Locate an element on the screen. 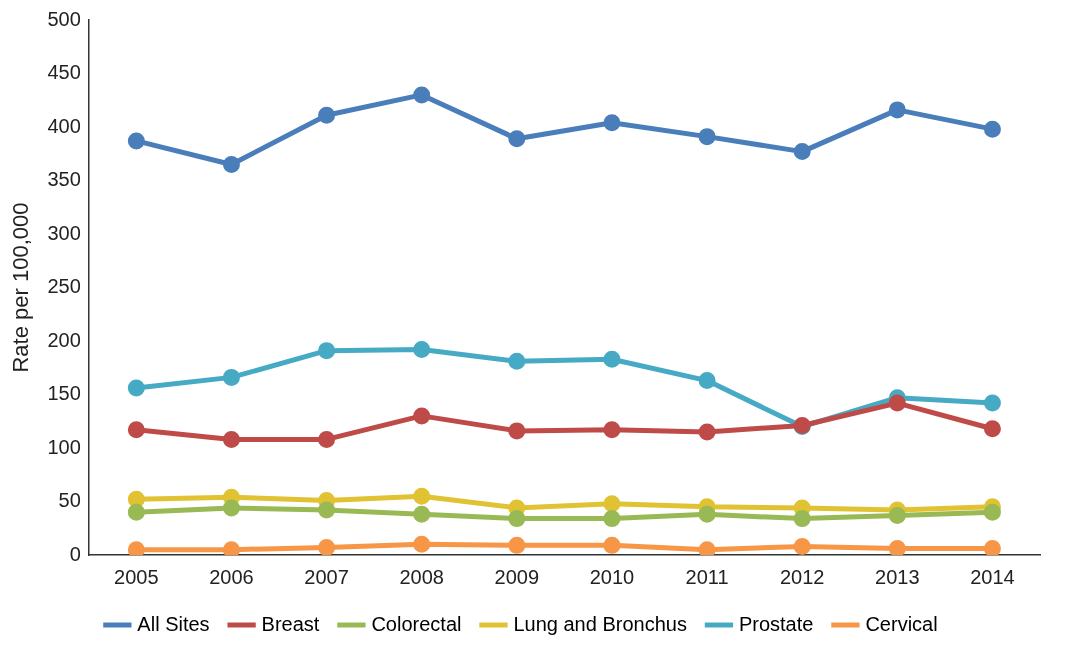  x-tick-label: 2013 is located at coordinates (897, 576).